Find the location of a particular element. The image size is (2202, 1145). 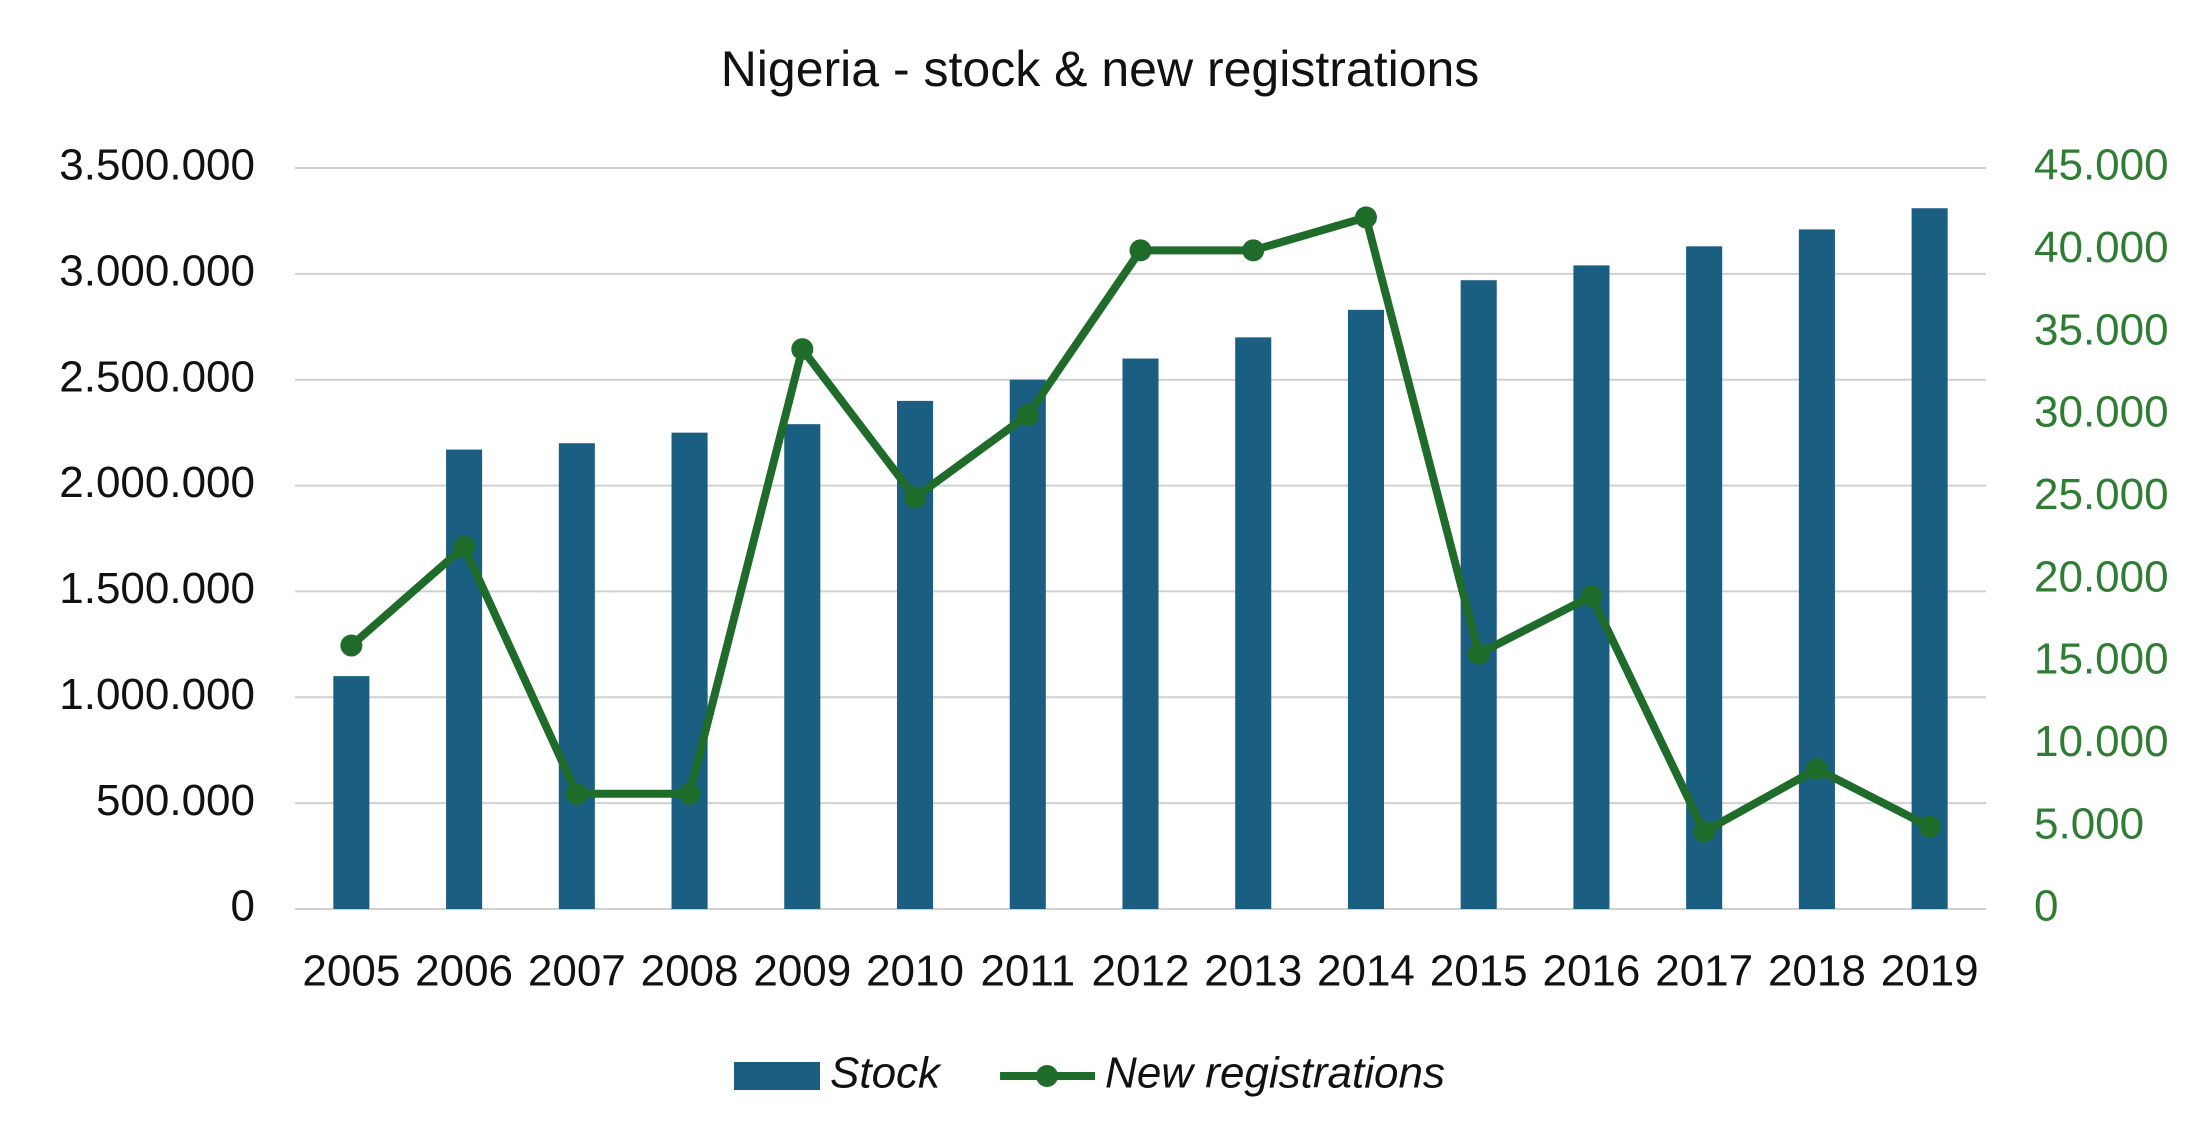

x-tick-label: 2007 is located at coordinates (577, 971).